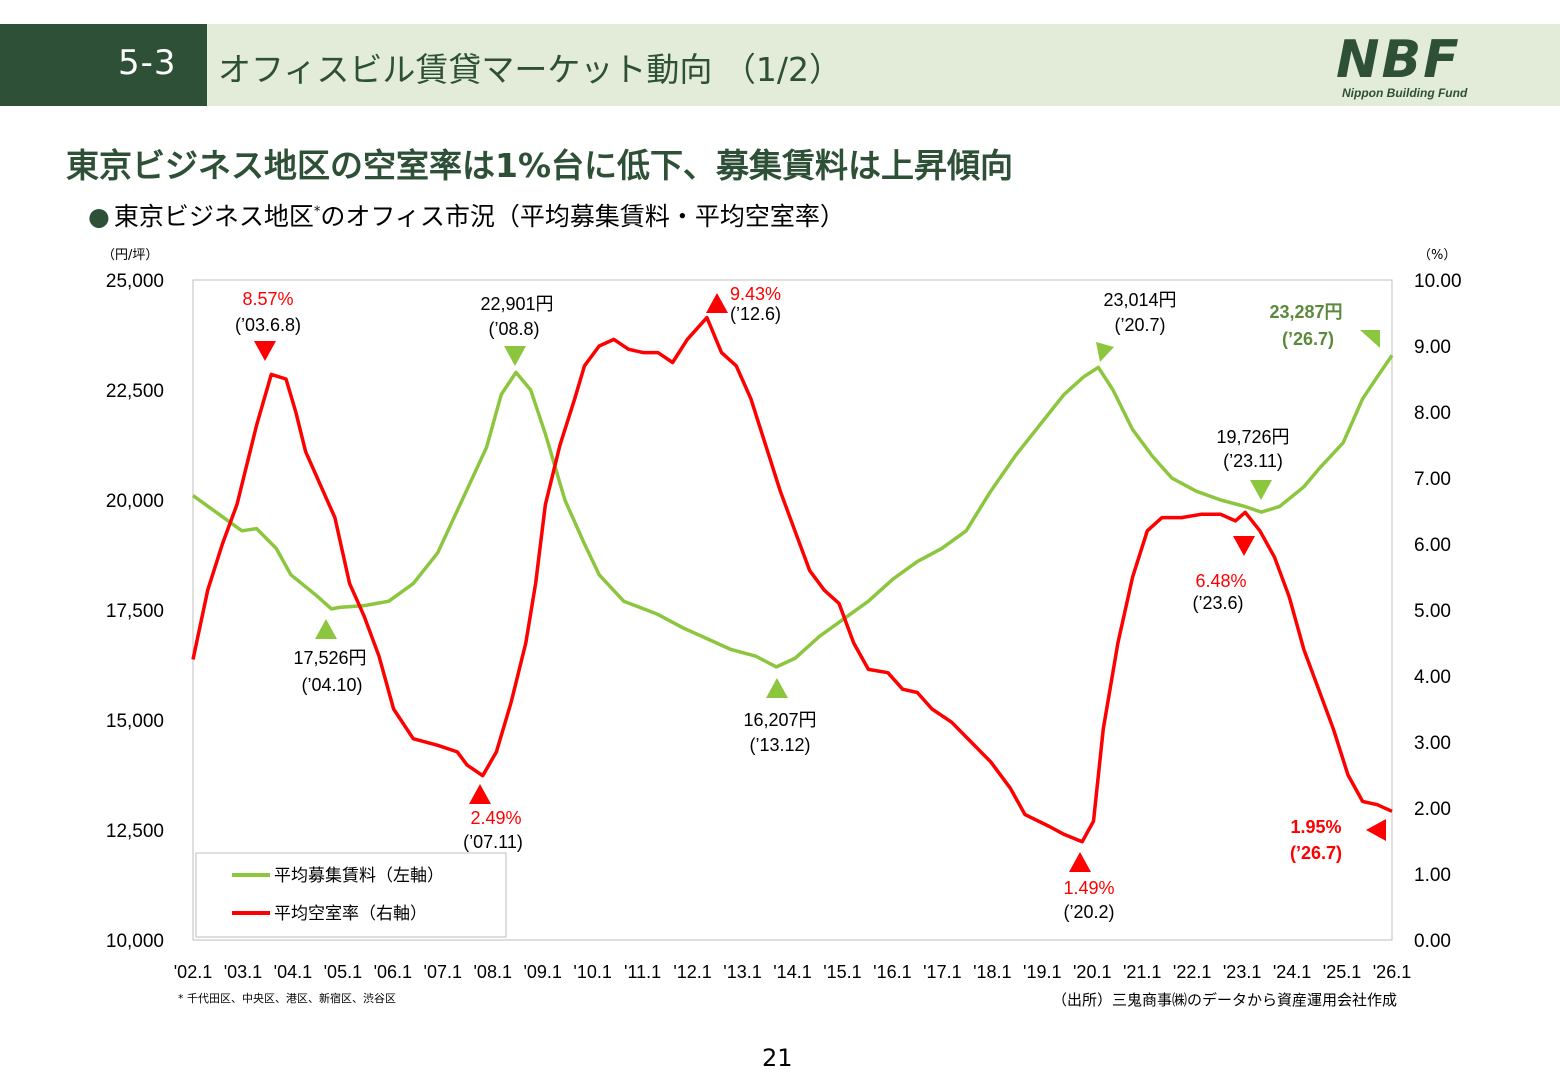  Describe the element at coordinates (1217, 603) in the screenshot. I see `annotation-label: (’23.6)` at that location.